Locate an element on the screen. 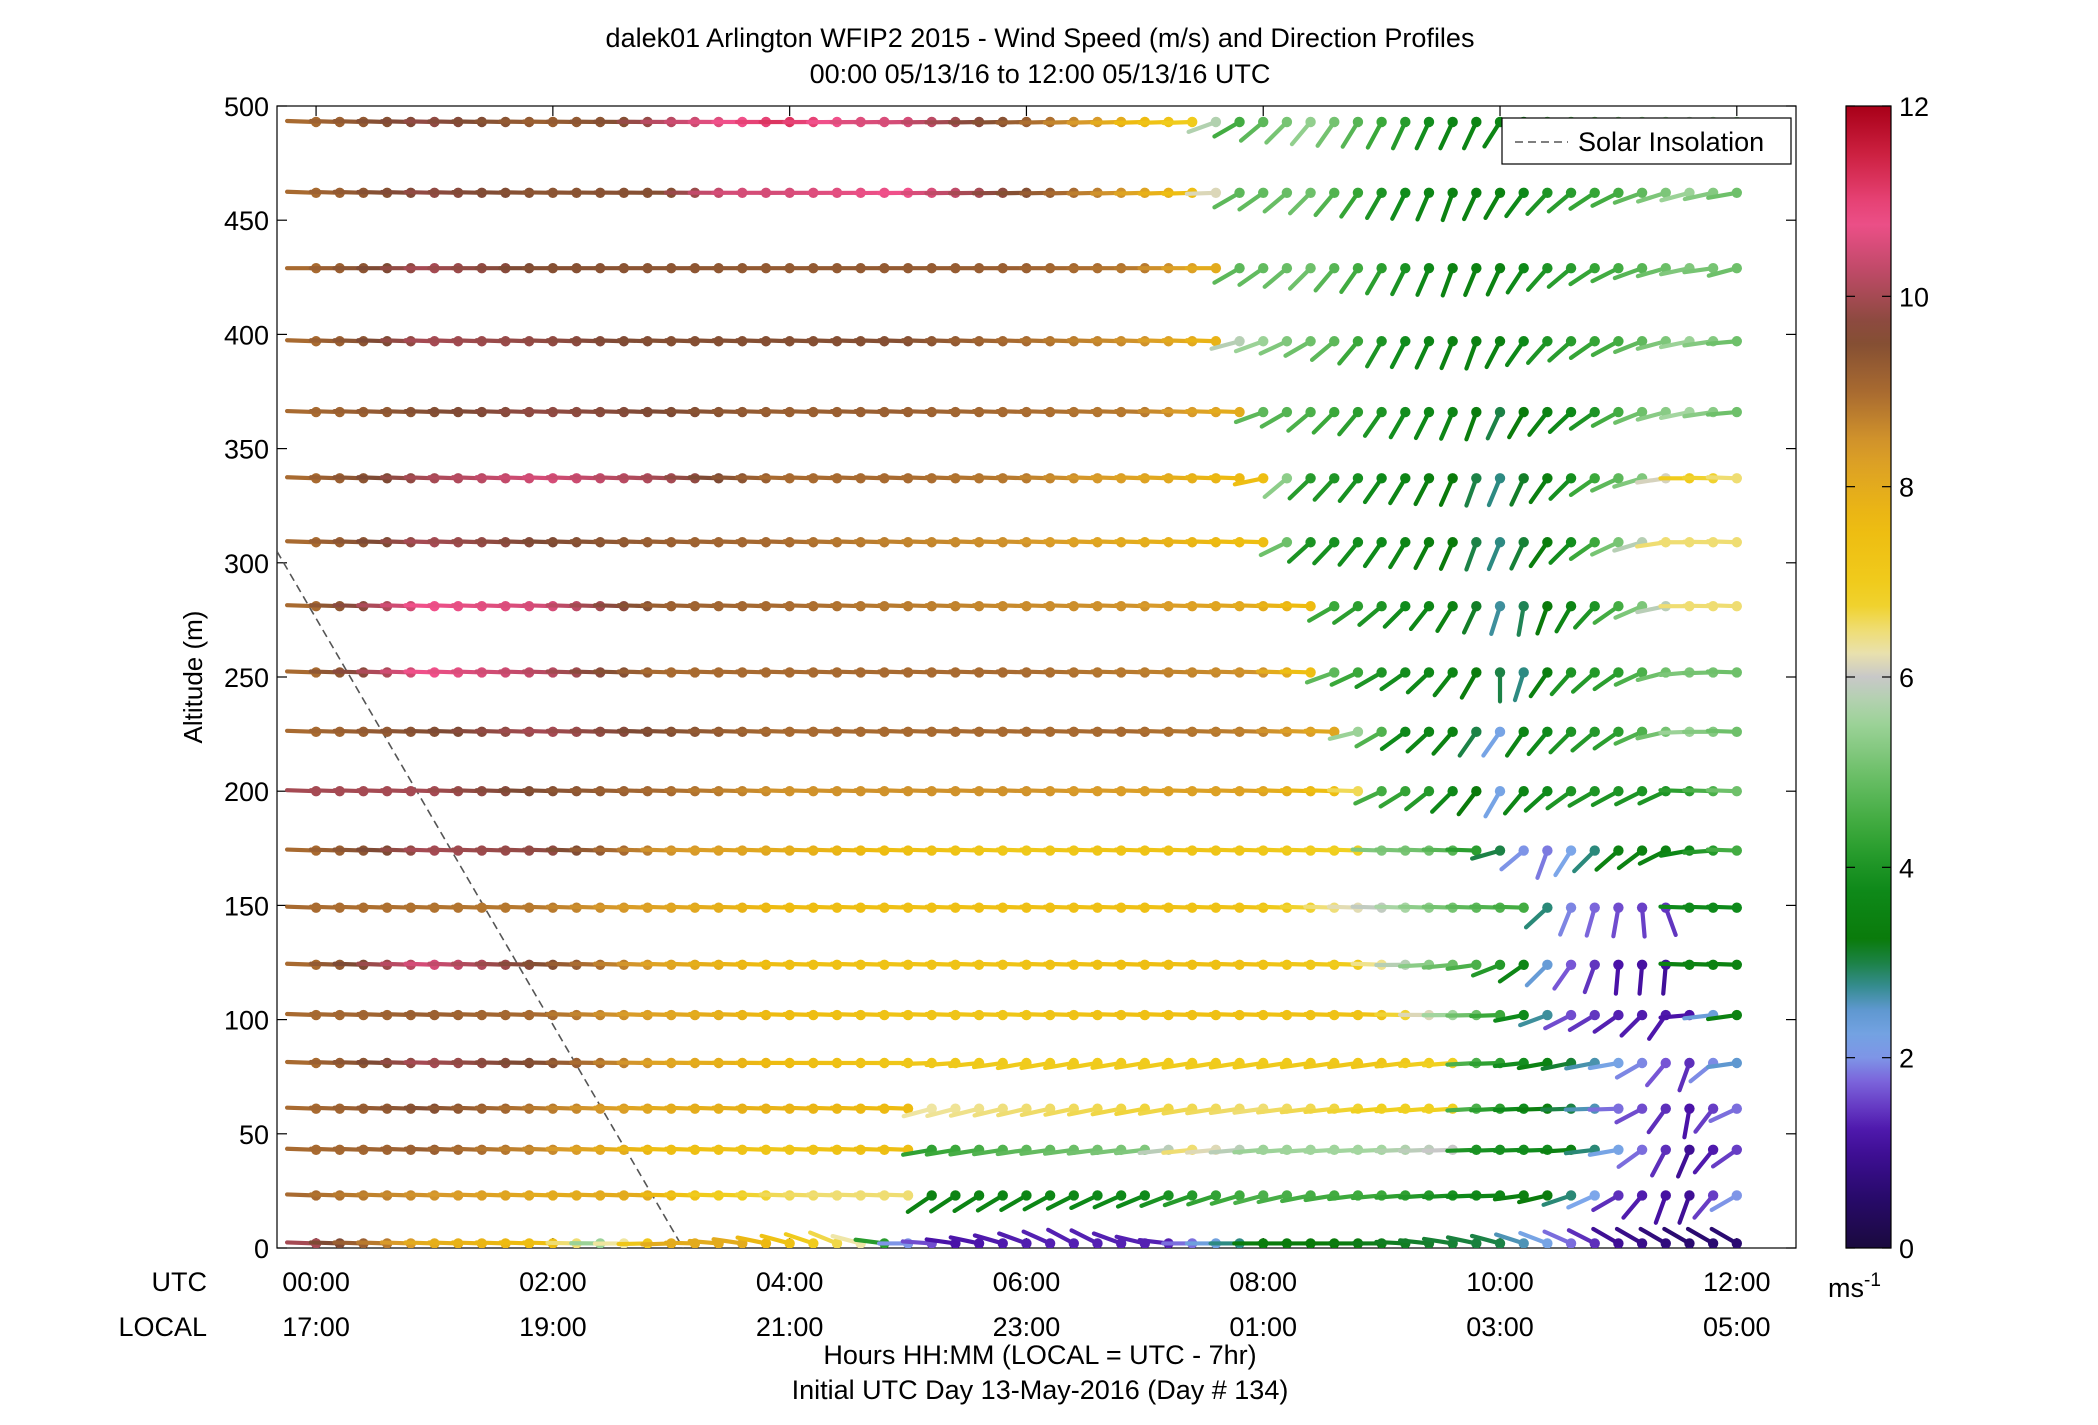 This screenshot has width=2098, height=1425. y-tick-label-100: 100 is located at coordinates (246, 1021).